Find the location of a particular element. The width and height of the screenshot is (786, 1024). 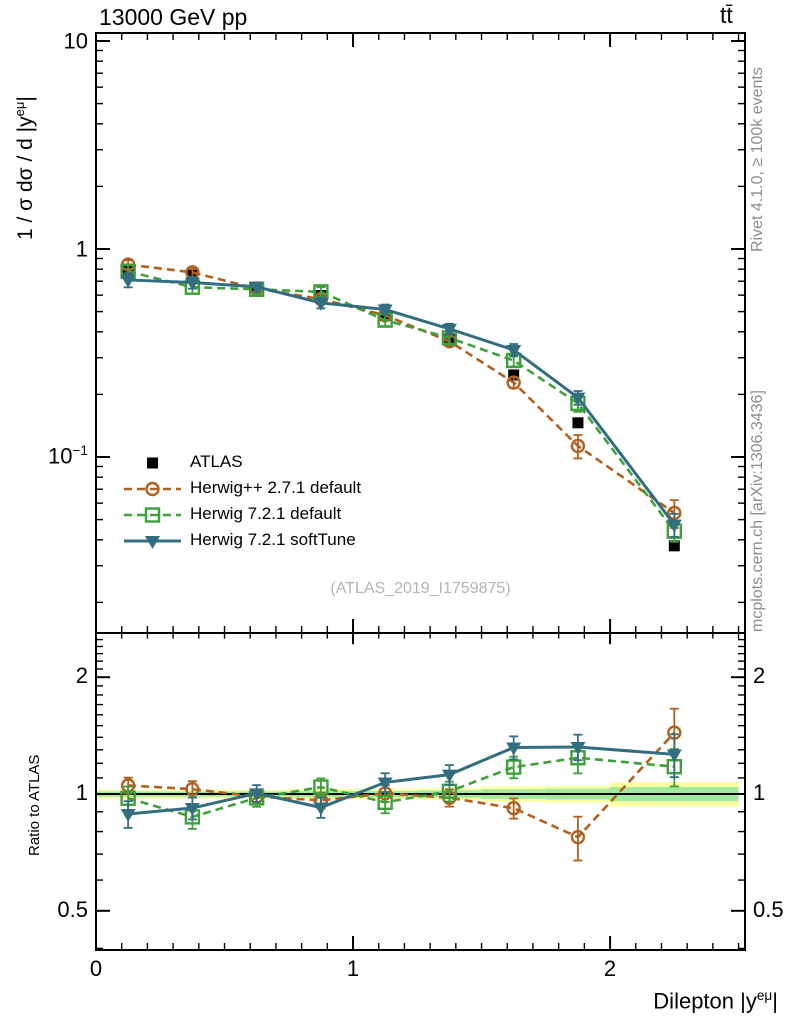

x-tick-1: 1 is located at coordinates (353, 968).